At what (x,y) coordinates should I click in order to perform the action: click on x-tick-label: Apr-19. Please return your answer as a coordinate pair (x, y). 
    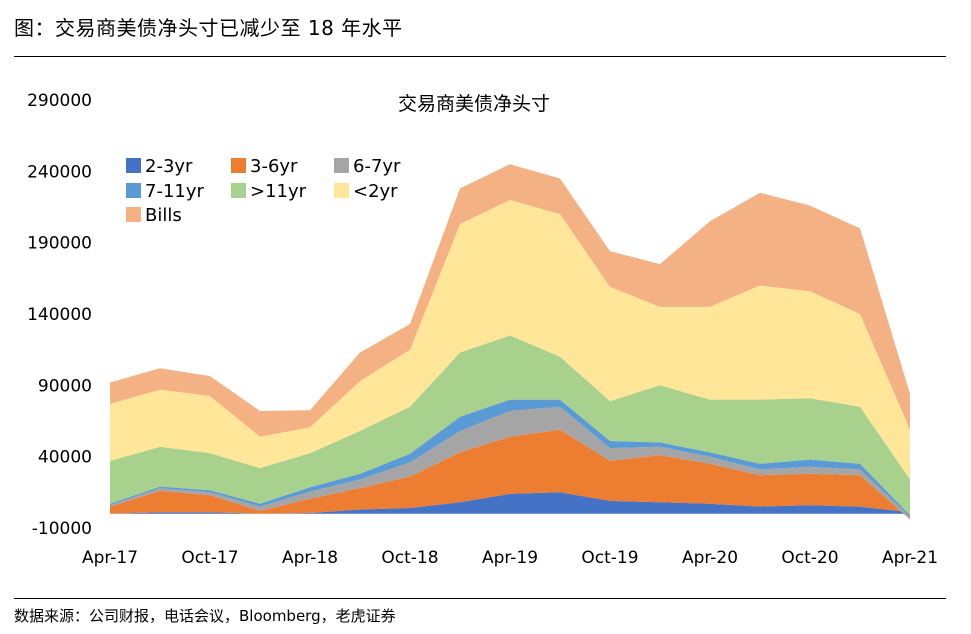
    Looking at the image, I should click on (510, 558).